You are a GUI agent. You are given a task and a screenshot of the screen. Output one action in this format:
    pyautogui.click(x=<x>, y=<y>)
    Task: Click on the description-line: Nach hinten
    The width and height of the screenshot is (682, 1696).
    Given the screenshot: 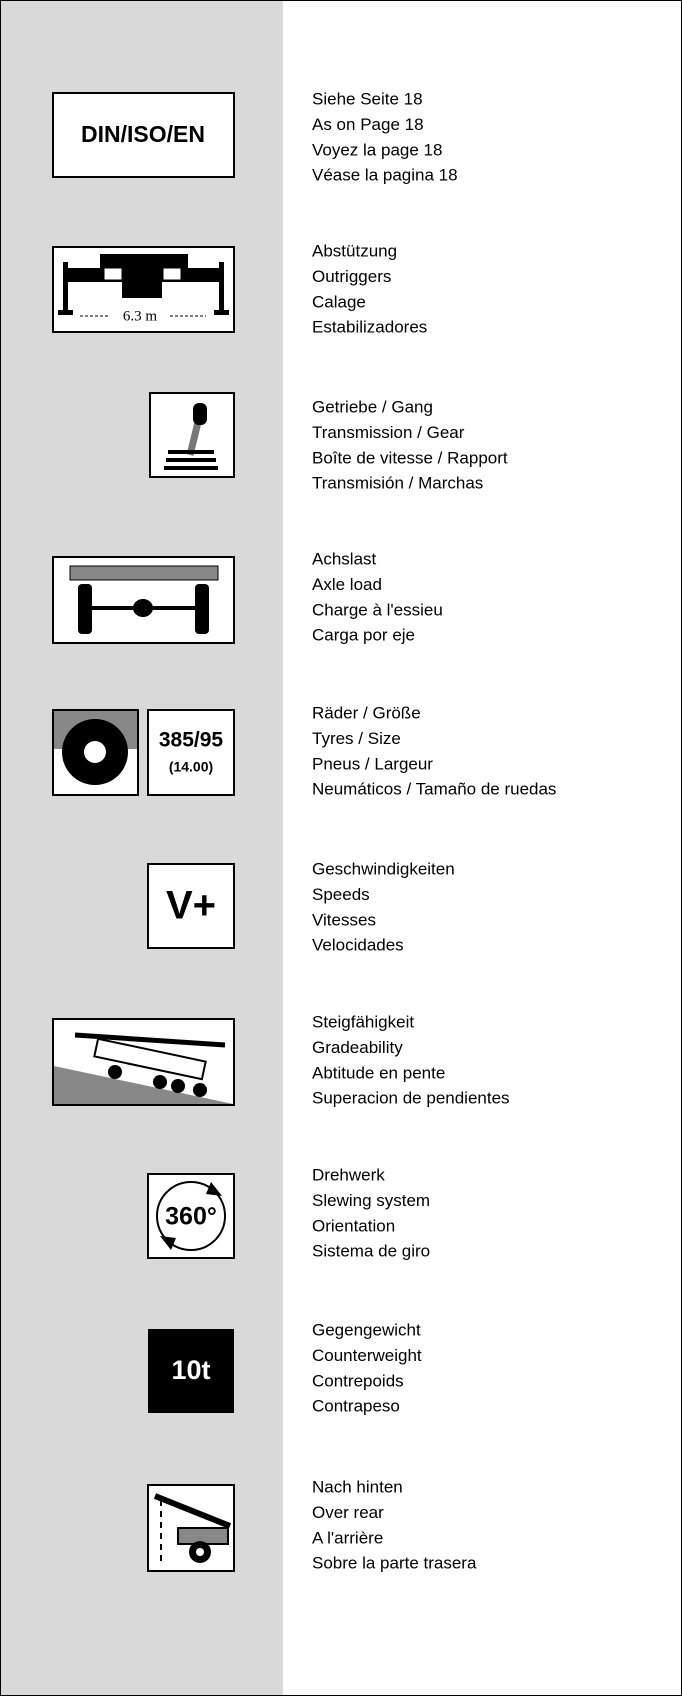 What is the action you would take?
    pyautogui.click(x=357, y=1486)
    